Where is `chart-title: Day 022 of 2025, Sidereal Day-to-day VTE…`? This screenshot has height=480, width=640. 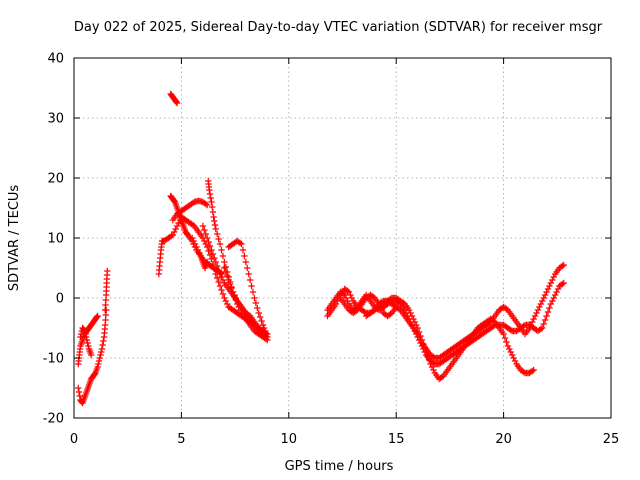 chart-title: Day 022 of 2025, Sidereal Day-to-day VTE… is located at coordinates (338, 27).